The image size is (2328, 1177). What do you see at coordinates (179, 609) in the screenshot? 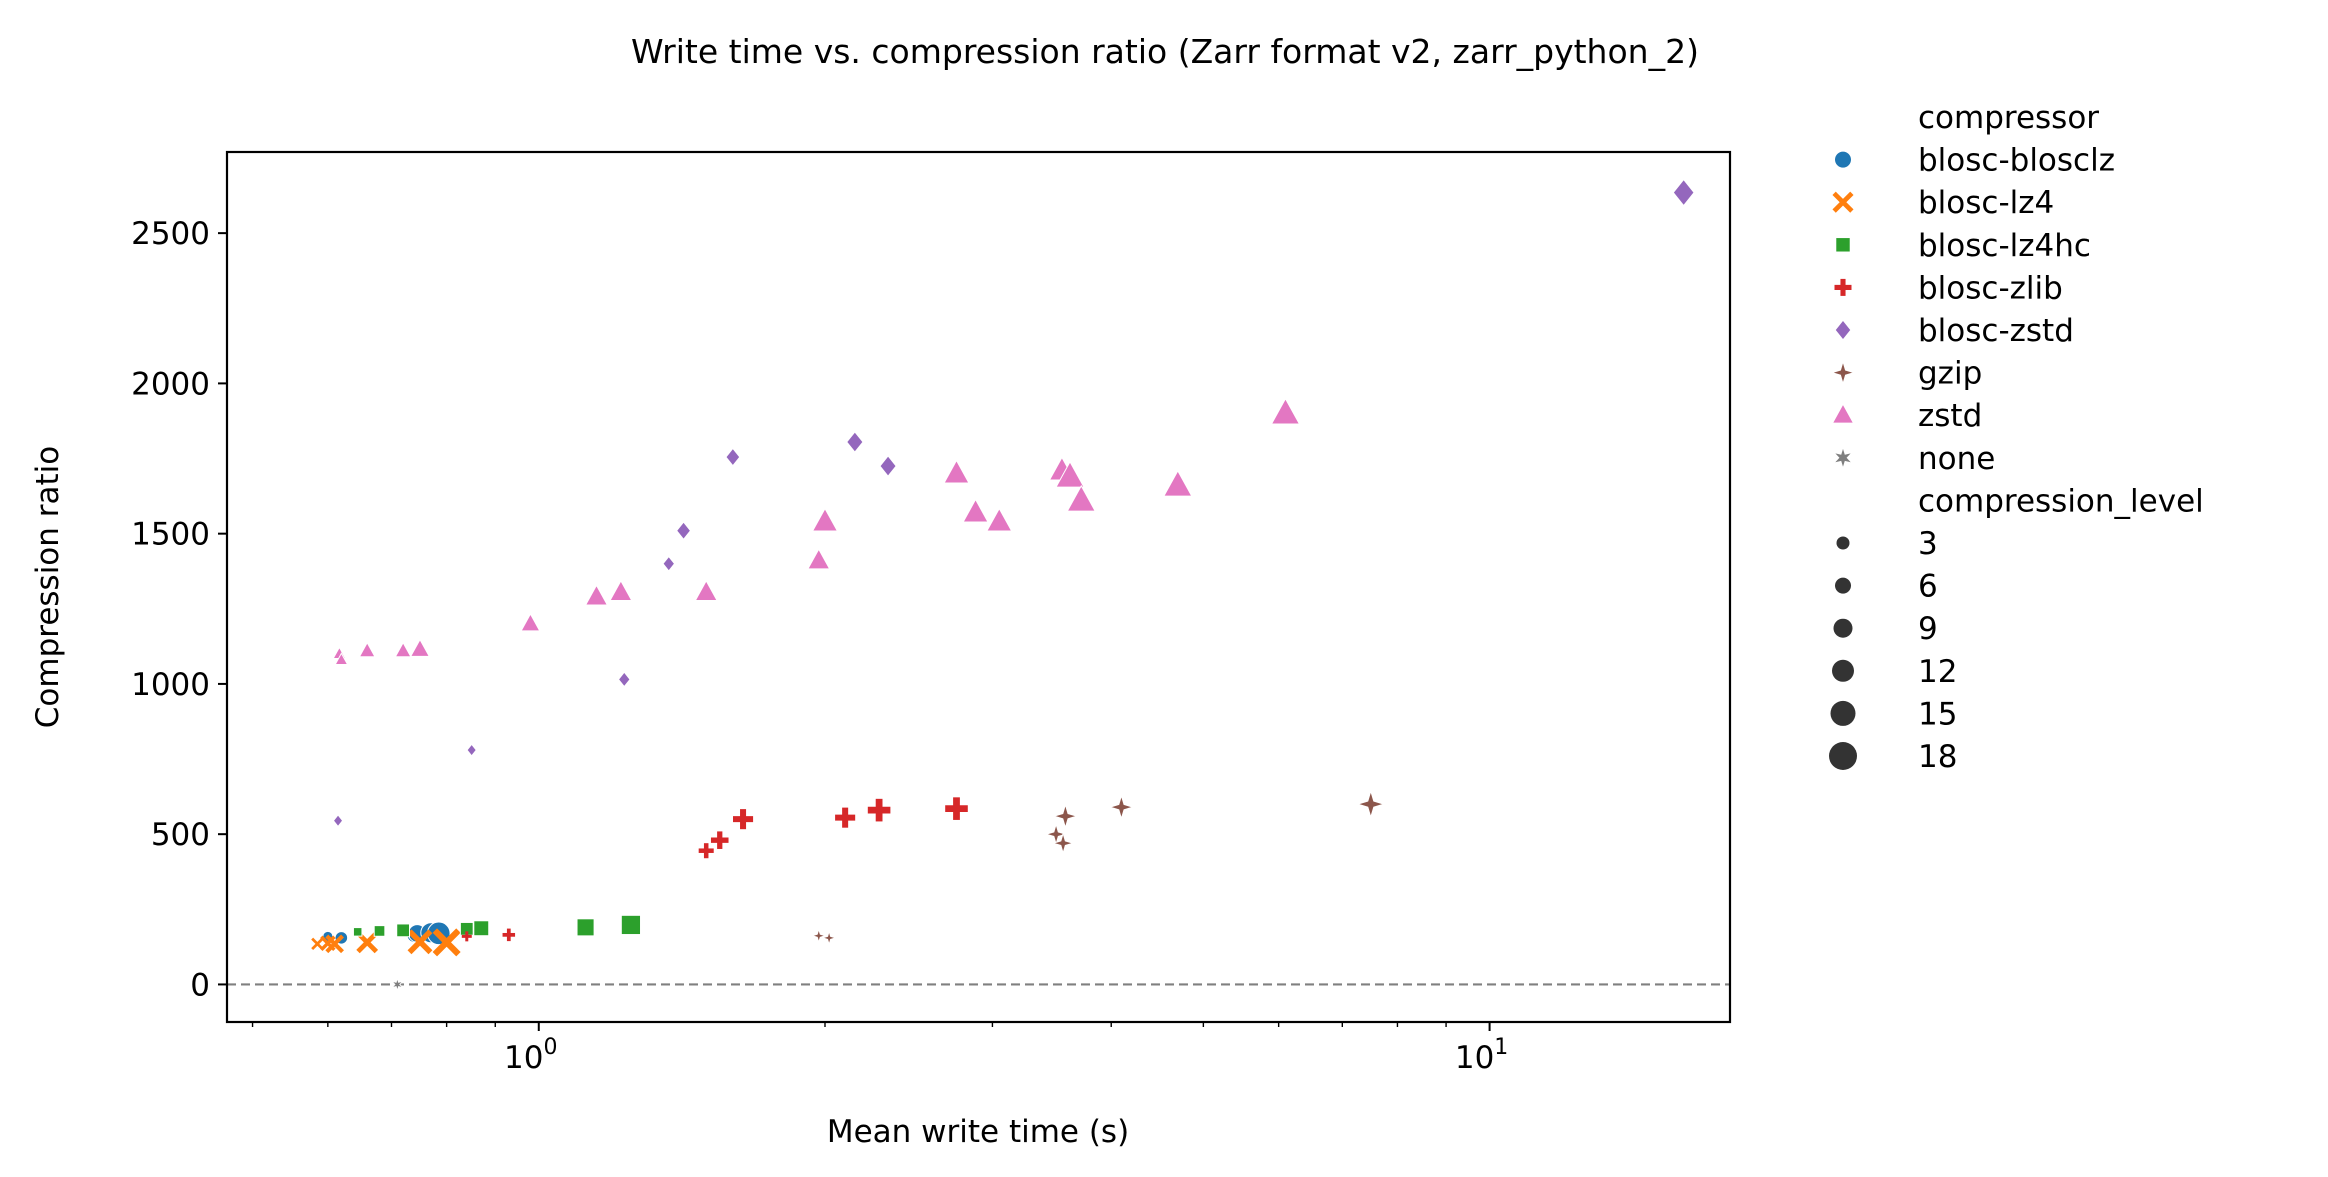
I see `y-axis: 0 500 1000 1500 2000 2500` at bounding box center [179, 609].